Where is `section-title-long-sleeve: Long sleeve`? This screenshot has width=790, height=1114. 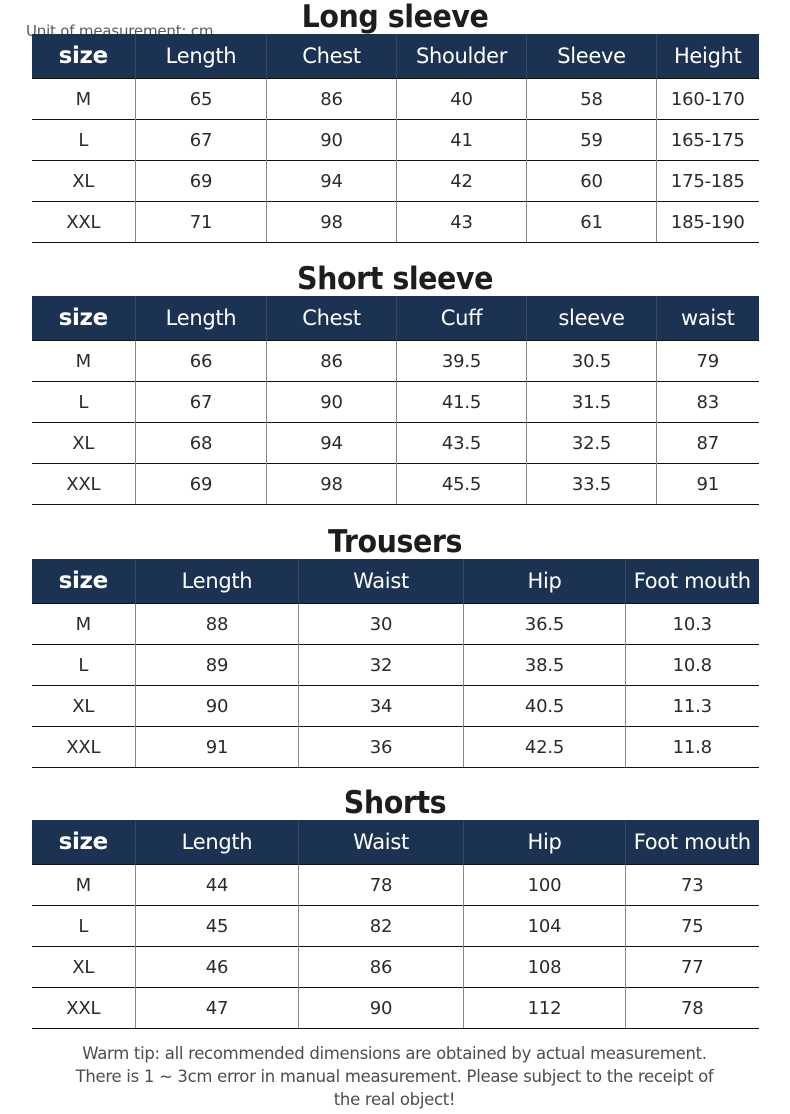 section-title-long-sleeve: Long sleeve is located at coordinates (395, 17).